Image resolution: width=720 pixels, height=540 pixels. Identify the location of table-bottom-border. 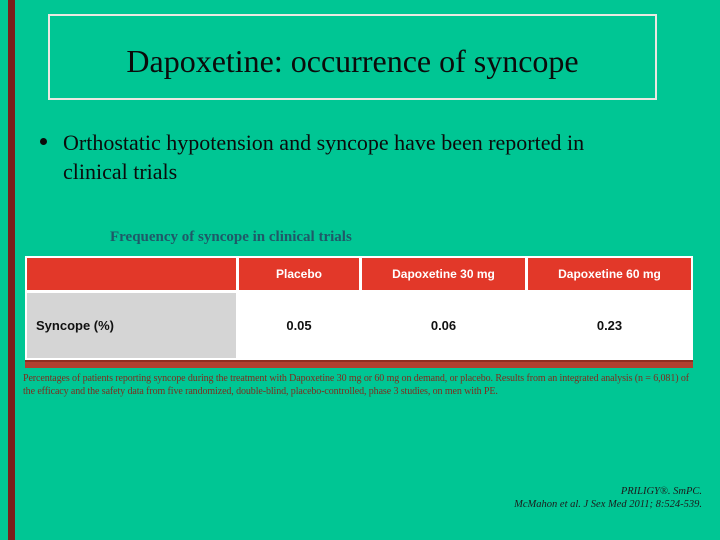
(359, 364).